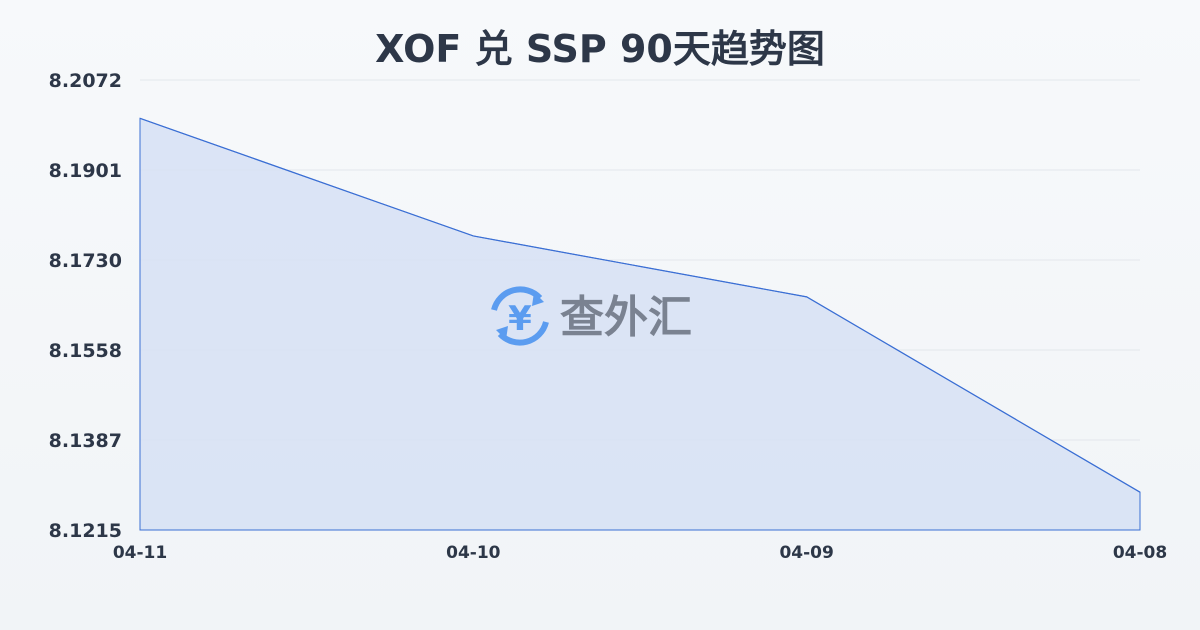  Describe the element at coordinates (85, 171) in the screenshot. I see `y-tick-label: 8.1901` at that location.